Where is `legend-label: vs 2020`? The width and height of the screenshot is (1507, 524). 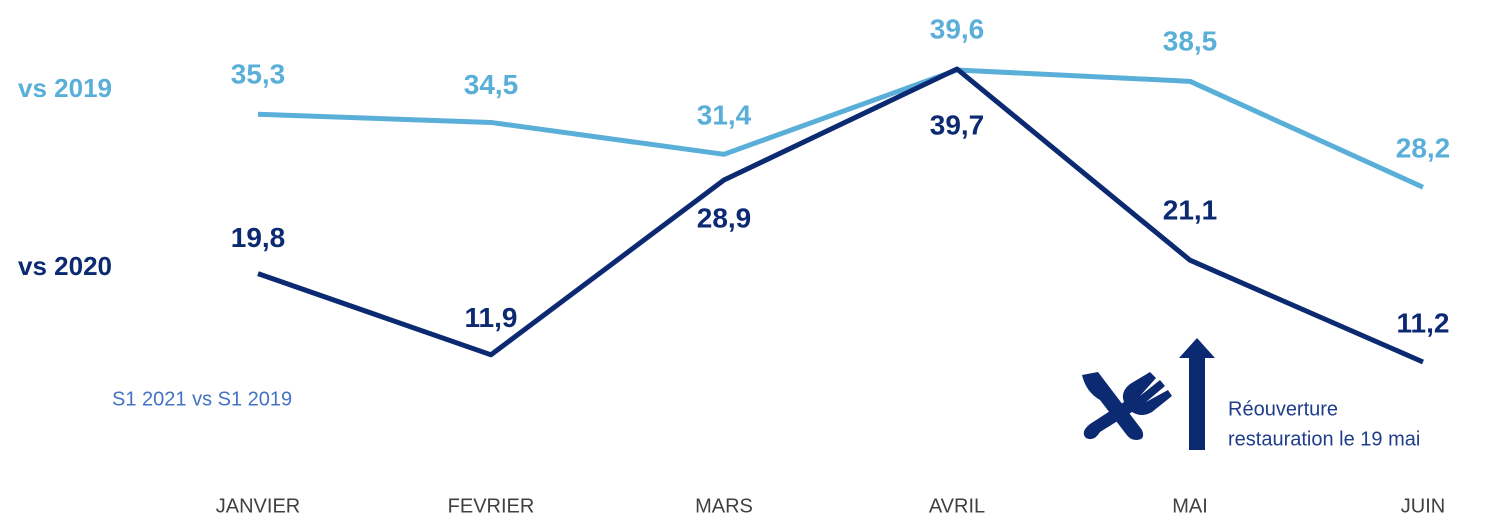 legend-label: vs 2020 is located at coordinates (65, 266).